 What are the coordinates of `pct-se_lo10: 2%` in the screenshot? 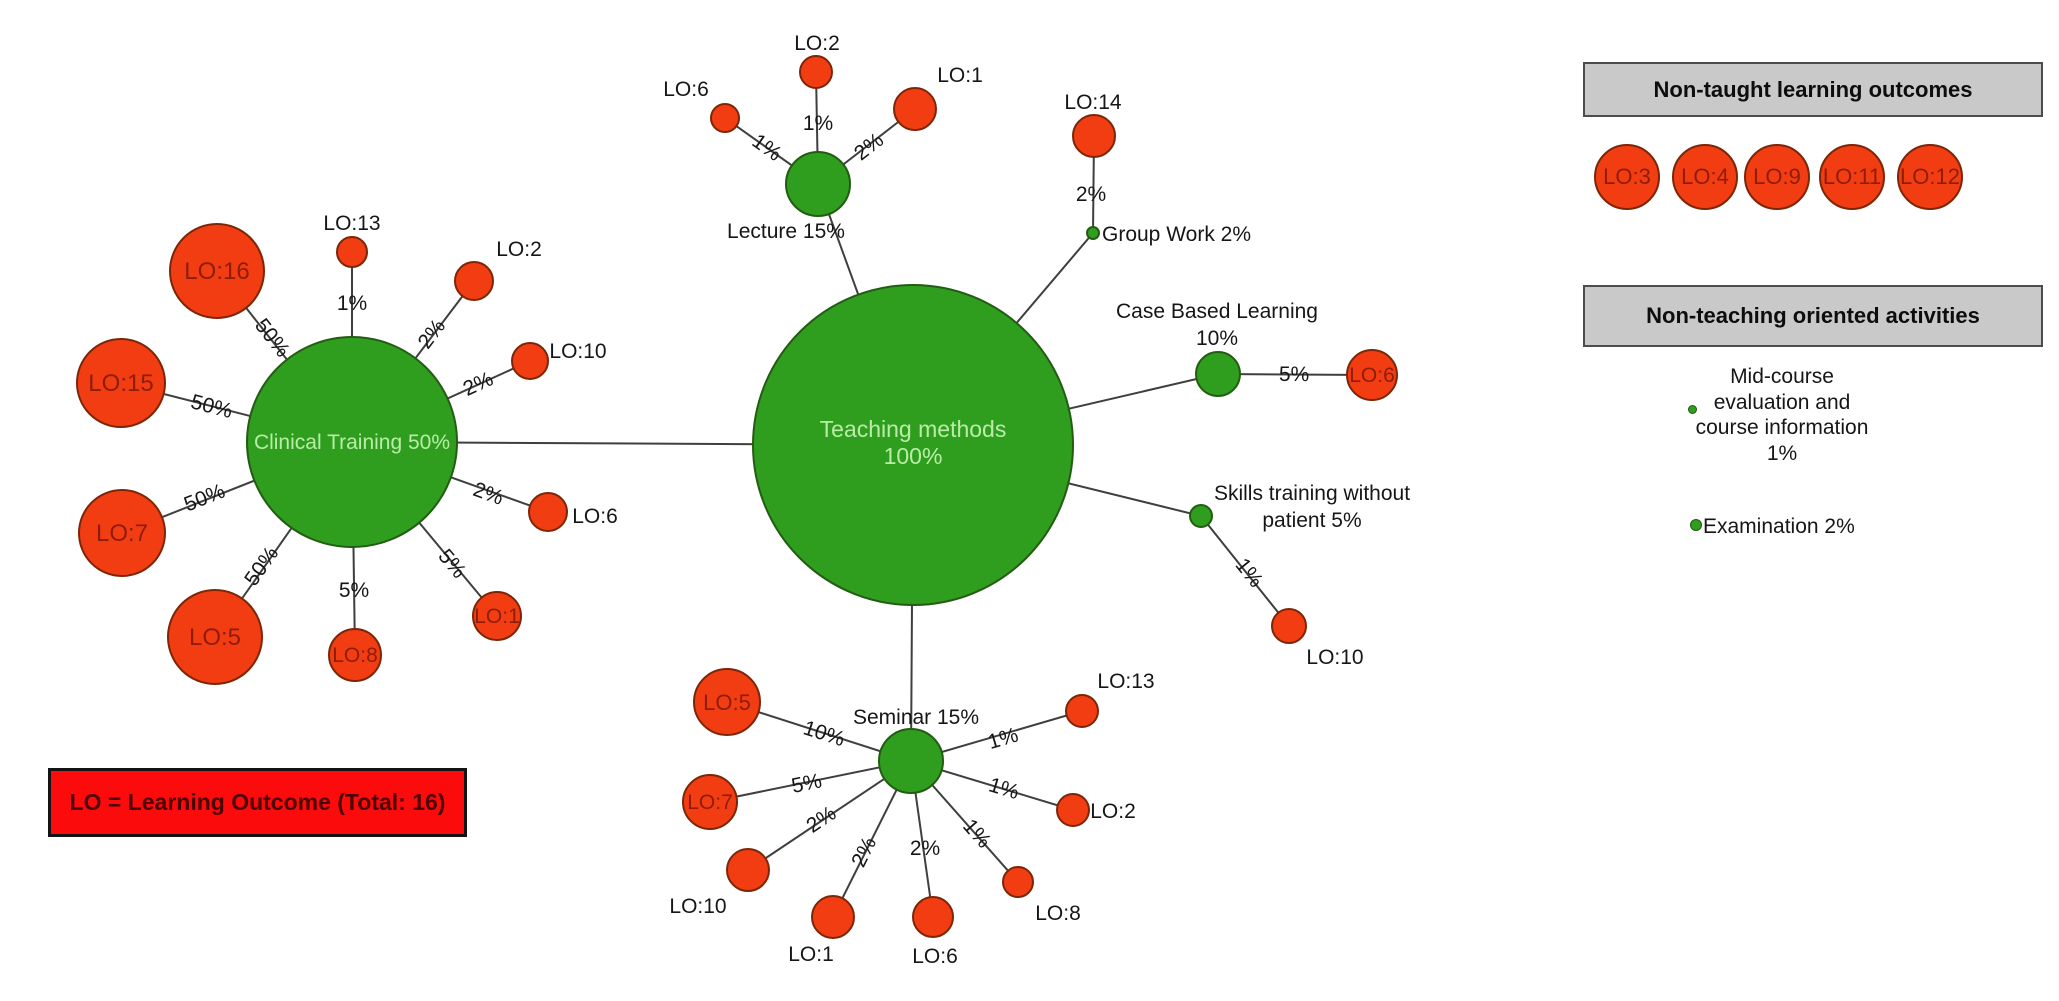 It's located at (821, 820).